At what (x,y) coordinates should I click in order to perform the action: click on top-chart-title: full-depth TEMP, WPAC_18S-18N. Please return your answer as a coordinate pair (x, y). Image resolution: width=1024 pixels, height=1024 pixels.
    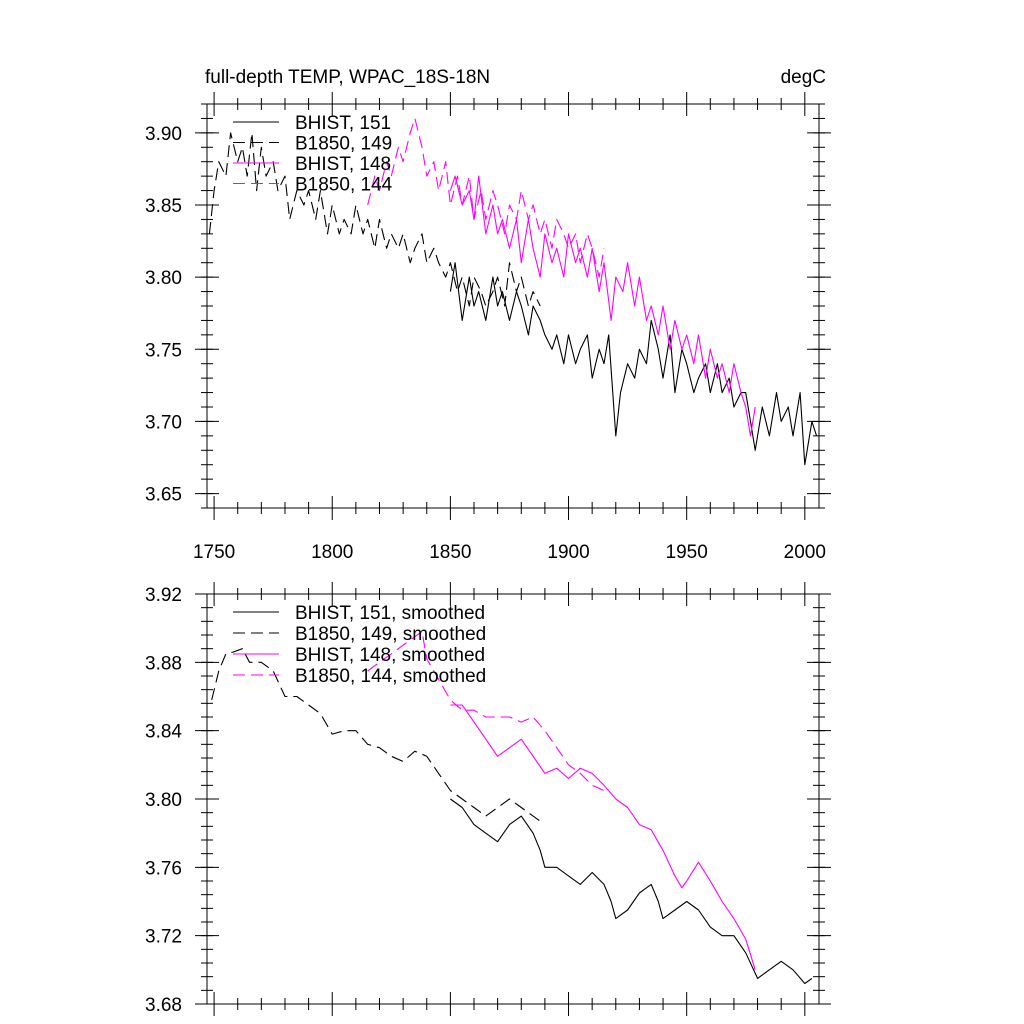
    Looking at the image, I should click on (347, 77).